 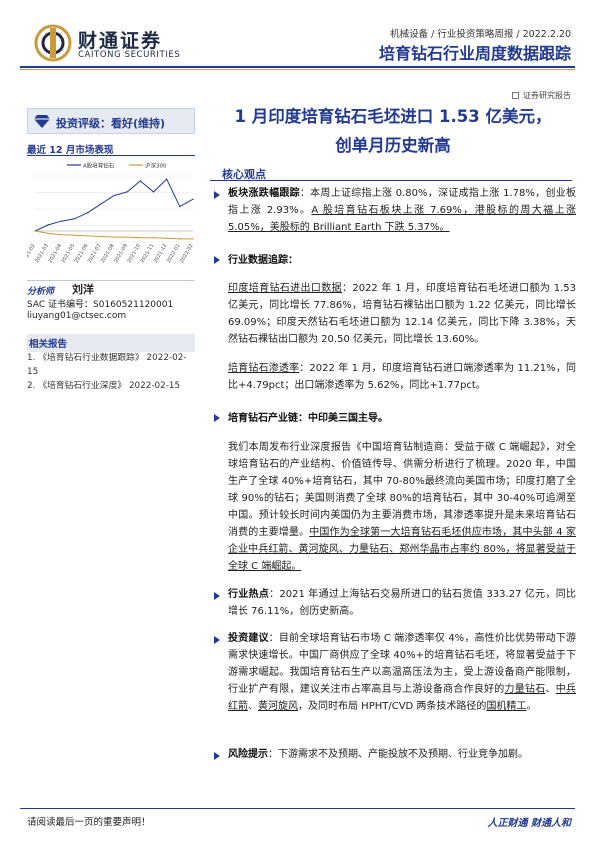 I want to click on market-performance-title: 最近 12 月市场表现, so click(x=70, y=150).